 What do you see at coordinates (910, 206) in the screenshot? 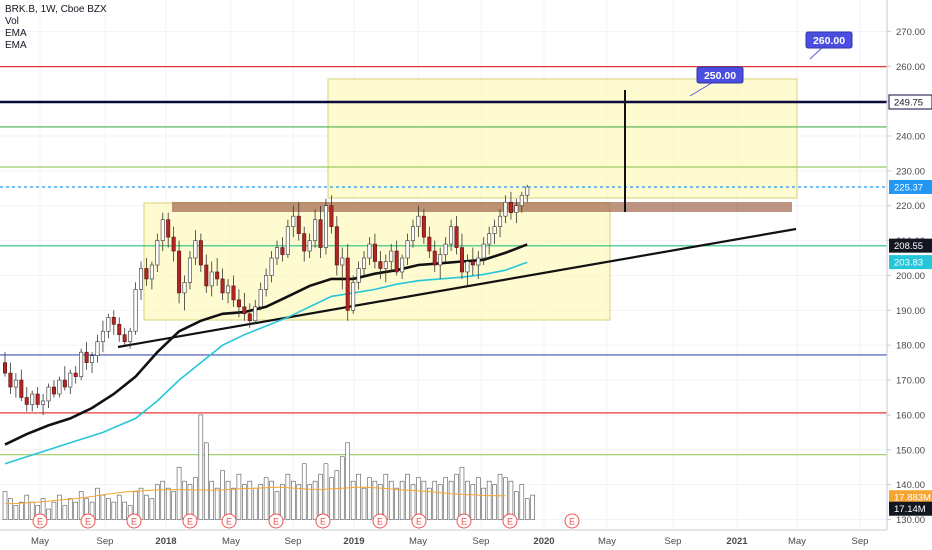
I see `price-tick-label: 220.00` at bounding box center [910, 206].